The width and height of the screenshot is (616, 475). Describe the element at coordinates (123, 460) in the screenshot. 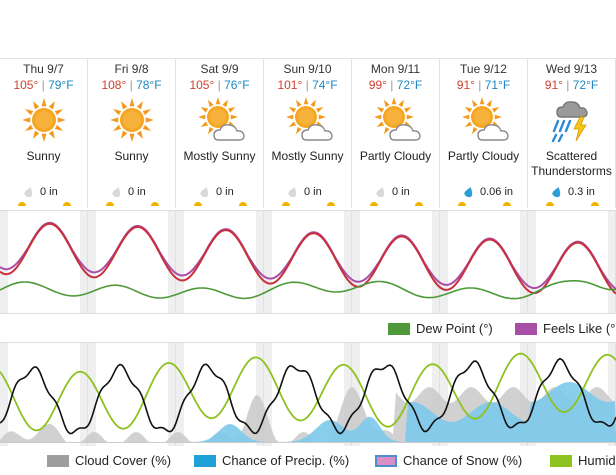

I see `legend-cloud-cover-label: Cloud Cover (%)` at that location.